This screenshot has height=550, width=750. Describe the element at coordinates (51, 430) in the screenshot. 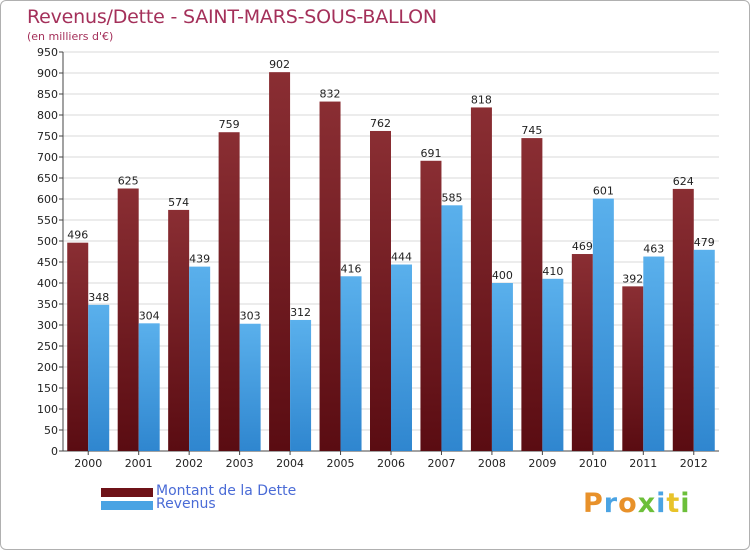

I see `y-tick-label: 50` at that location.